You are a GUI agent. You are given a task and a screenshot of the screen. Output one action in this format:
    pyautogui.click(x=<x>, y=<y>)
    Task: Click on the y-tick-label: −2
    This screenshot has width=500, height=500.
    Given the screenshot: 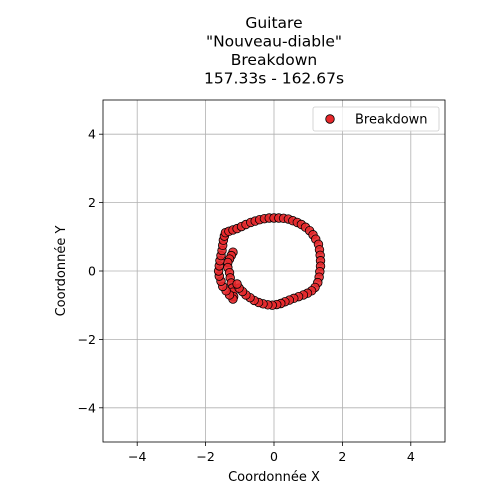 What is the action you would take?
    pyautogui.click(x=87, y=339)
    